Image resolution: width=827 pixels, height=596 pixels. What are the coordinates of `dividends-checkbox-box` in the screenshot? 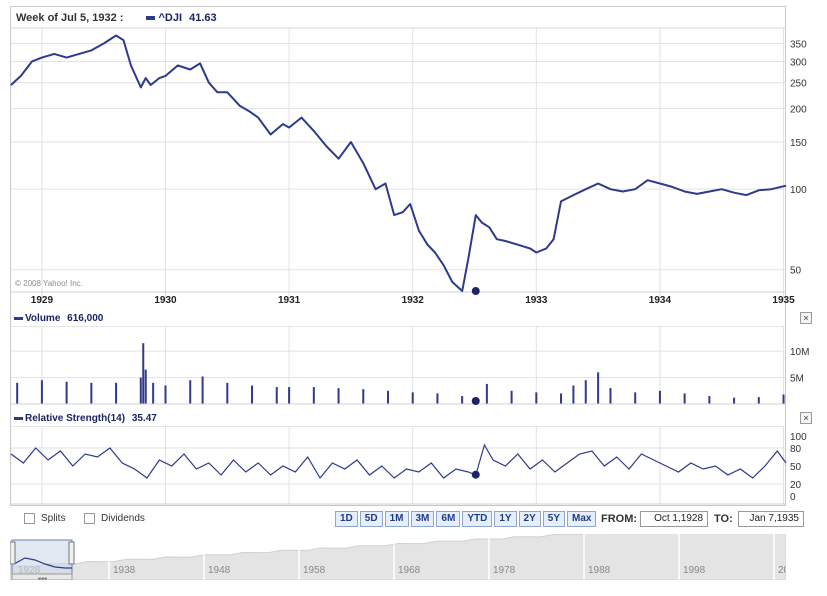 It's located at (89, 518).